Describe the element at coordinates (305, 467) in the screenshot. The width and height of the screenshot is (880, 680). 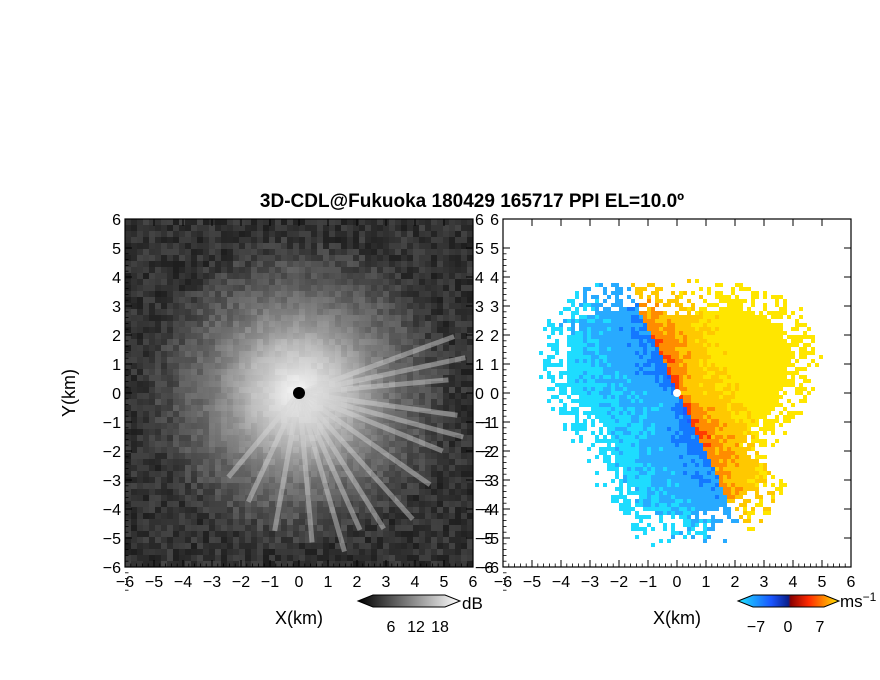
I see `backscatter-beam` at that location.